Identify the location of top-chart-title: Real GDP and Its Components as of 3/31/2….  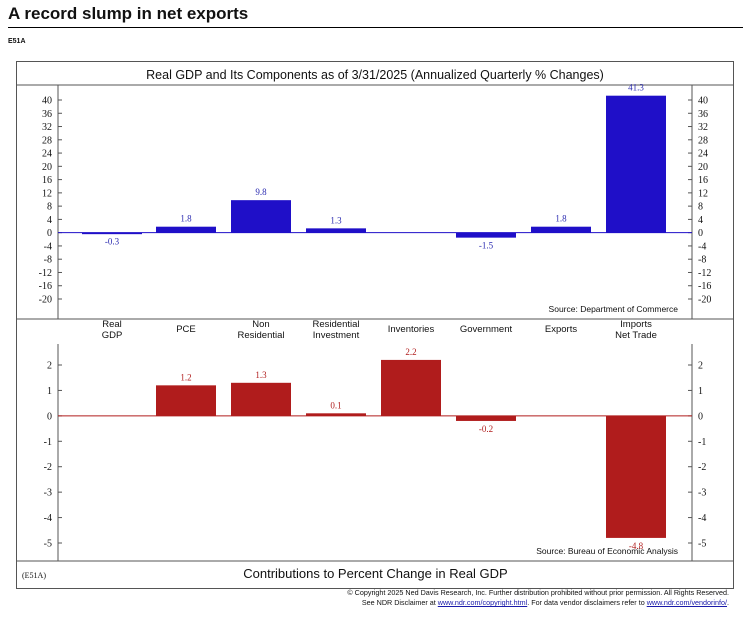
(375, 75).